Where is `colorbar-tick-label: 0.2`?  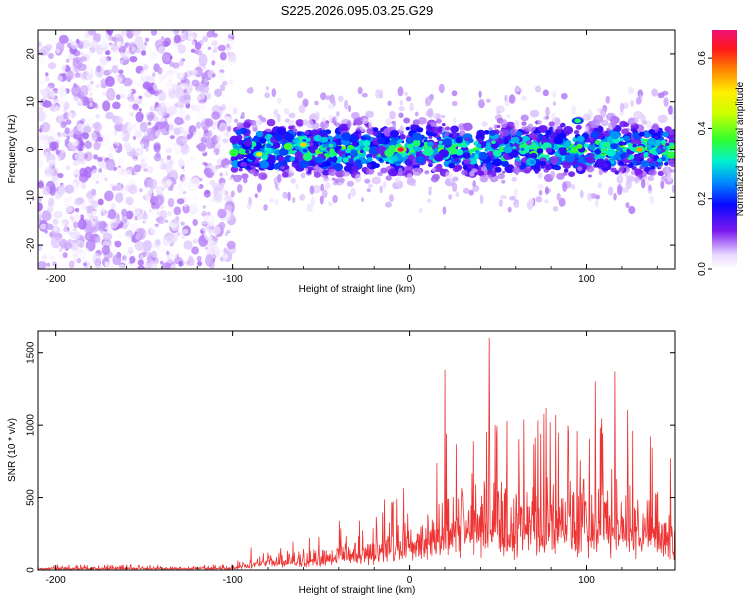
colorbar-tick-label: 0.2 is located at coordinates (702, 198).